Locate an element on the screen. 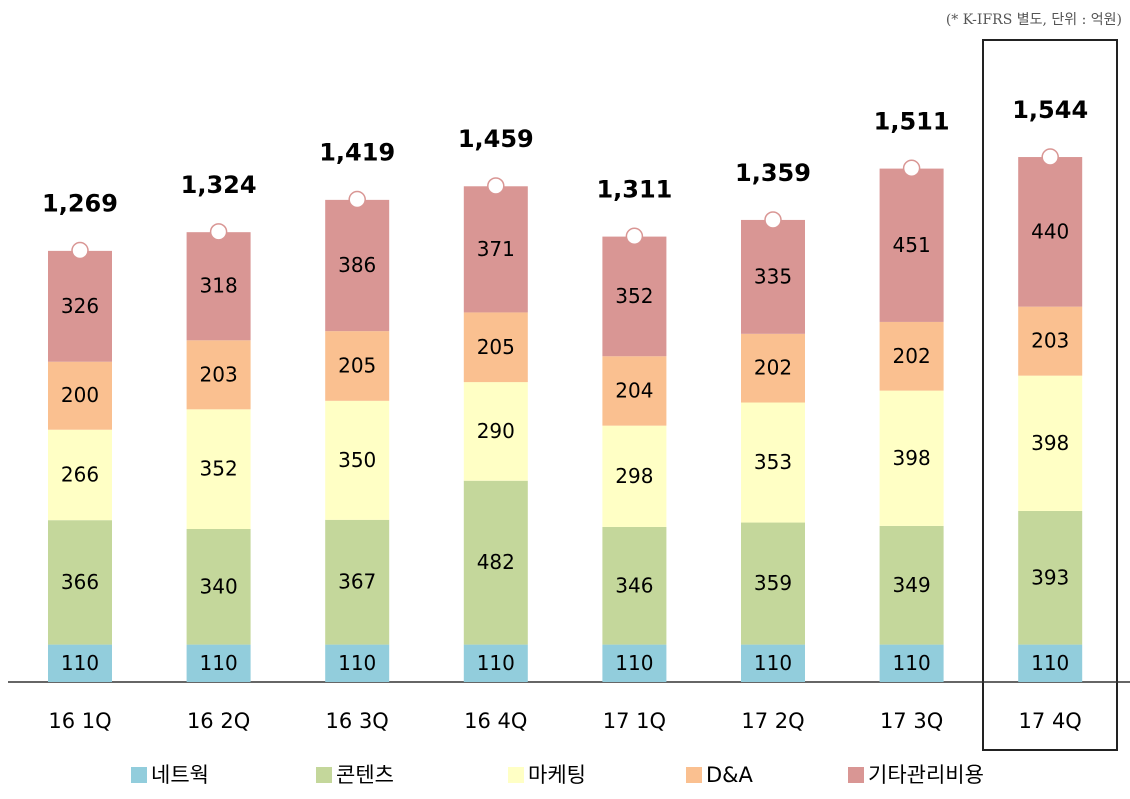 Image resolution: width=1130 pixels, height=799 pixels. segment-label: 371 is located at coordinates (496, 249).